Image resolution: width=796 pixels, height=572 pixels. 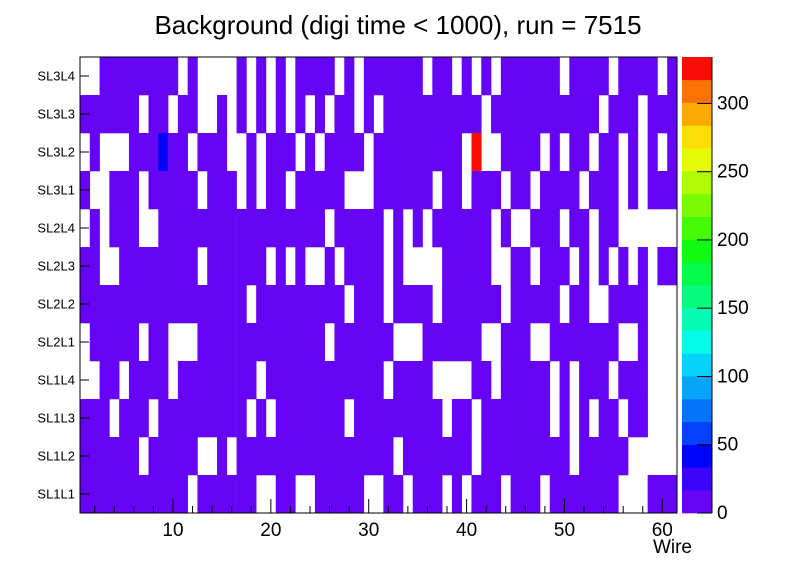 I want to click on y-axis-label: SL3L1, so click(x=56, y=190).